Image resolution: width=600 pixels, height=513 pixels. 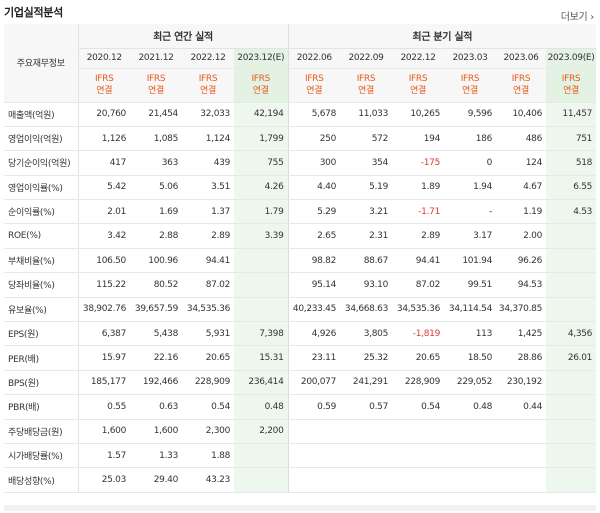 I want to click on row-label: 시가배당률(%), so click(x=41, y=456).